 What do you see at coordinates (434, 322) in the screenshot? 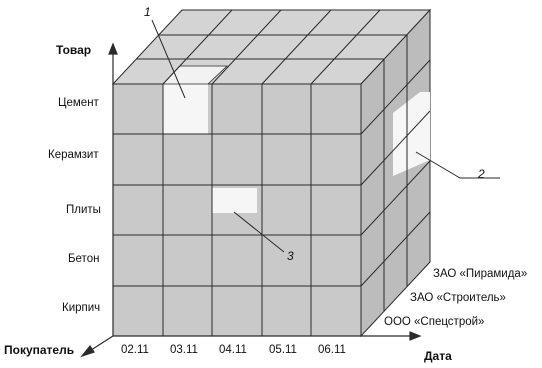
I see `buyer-label: ООО «Спецстрой»` at bounding box center [434, 322].